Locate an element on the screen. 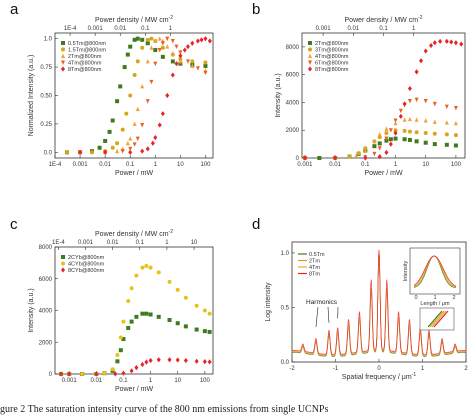  y-axis-title: Normalized Intensity (a.u.) is located at coordinates (31, 96).